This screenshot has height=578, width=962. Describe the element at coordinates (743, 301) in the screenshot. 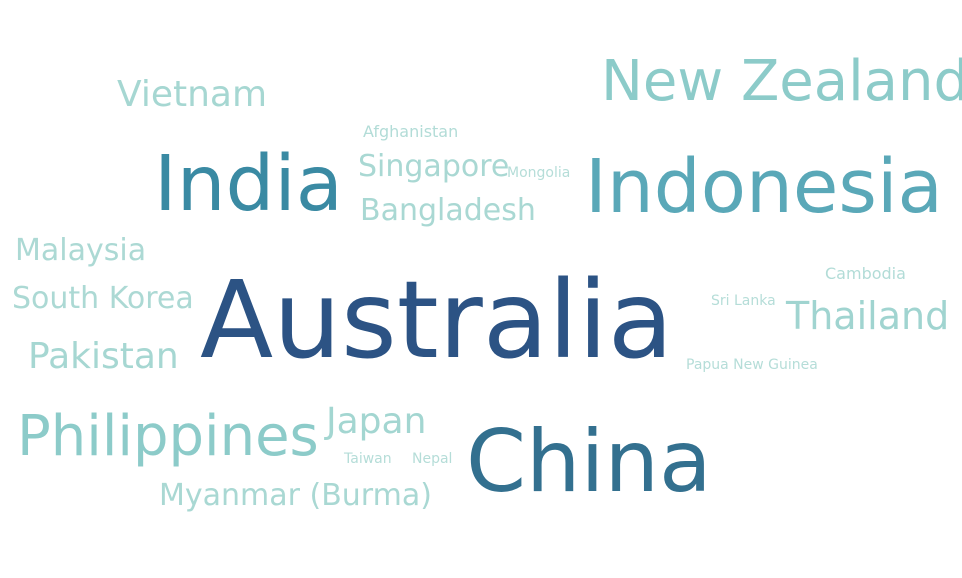

I see `word-sri-lanka: Sri Lanka` at that location.